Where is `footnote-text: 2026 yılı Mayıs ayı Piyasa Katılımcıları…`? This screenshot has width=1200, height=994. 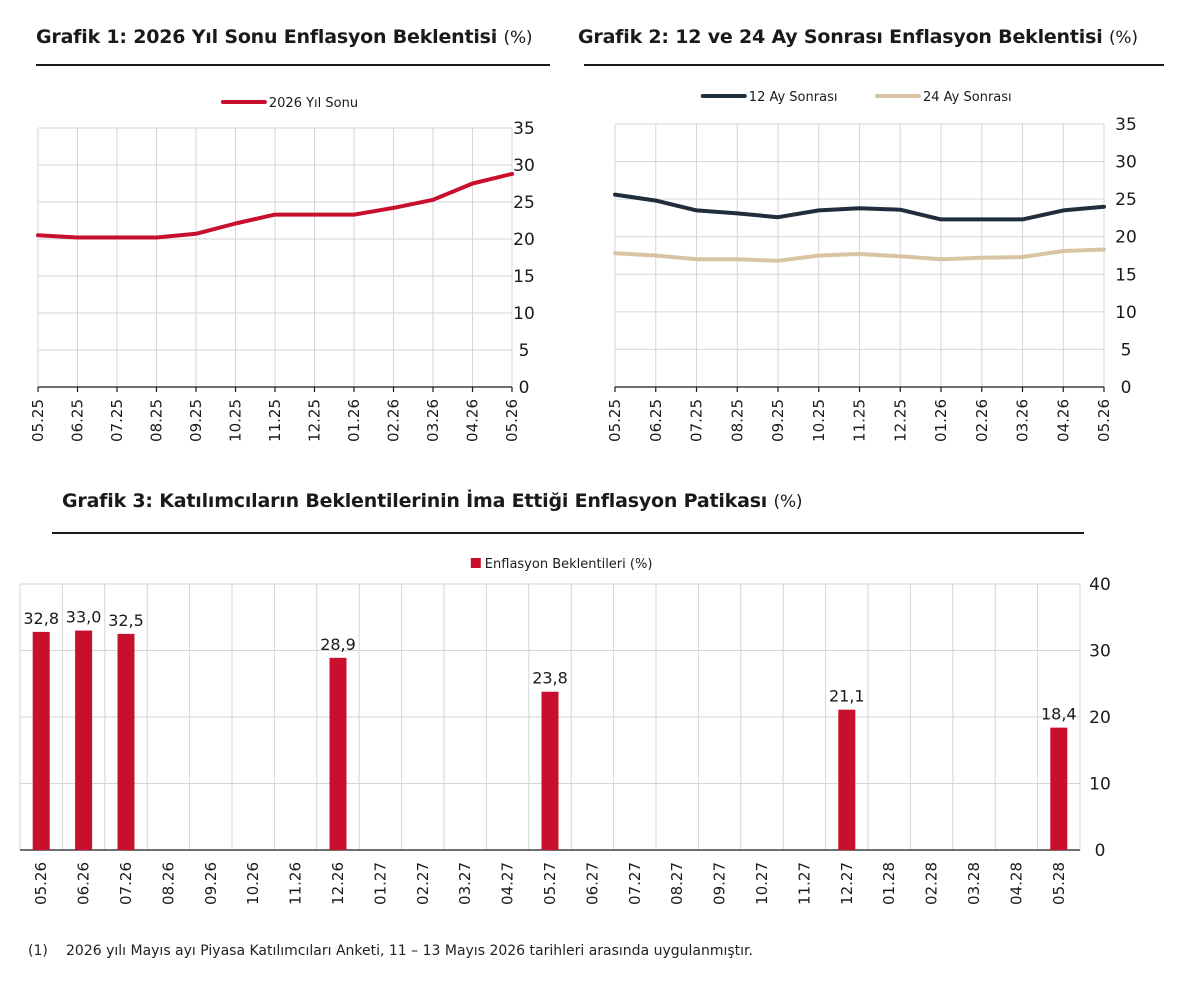 footnote-text: 2026 yılı Mayıs ayı Piyasa Katılımcıları… is located at coordinates (409, 951).